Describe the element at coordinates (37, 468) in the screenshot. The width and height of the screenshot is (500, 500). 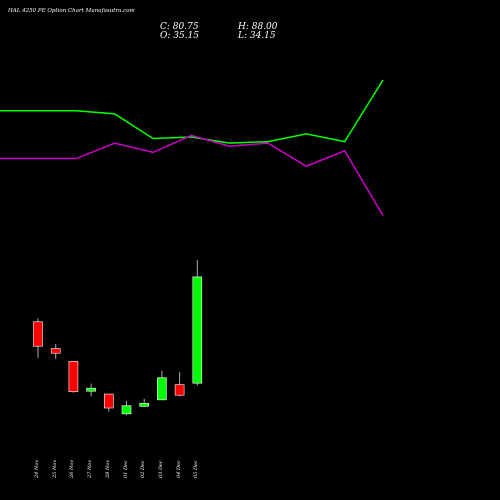
I see `x-tick-label: 24 Nov` at that location.